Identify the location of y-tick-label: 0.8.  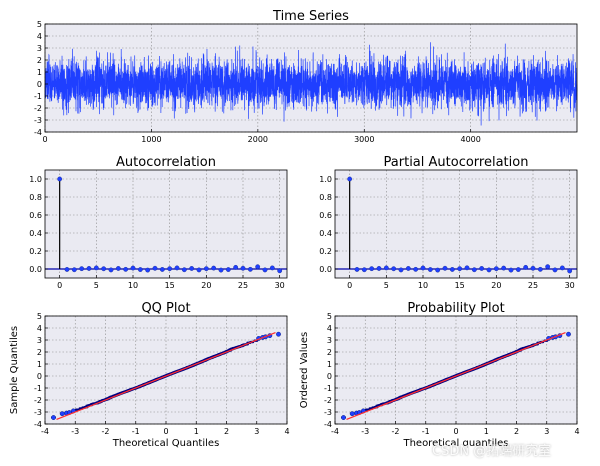
(35, 197).